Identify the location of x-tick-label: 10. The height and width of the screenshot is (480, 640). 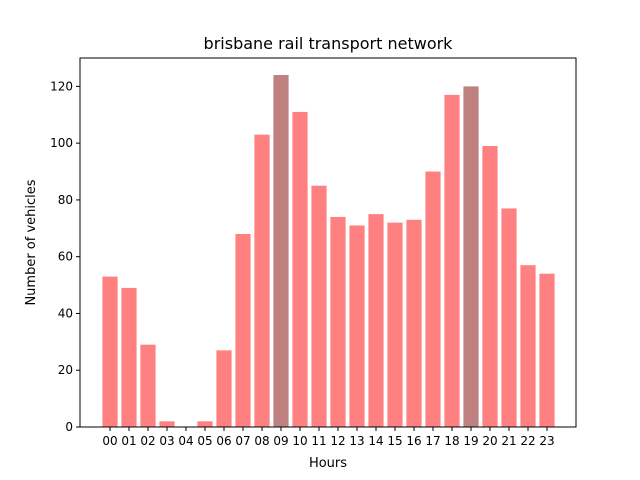
(299, 441).